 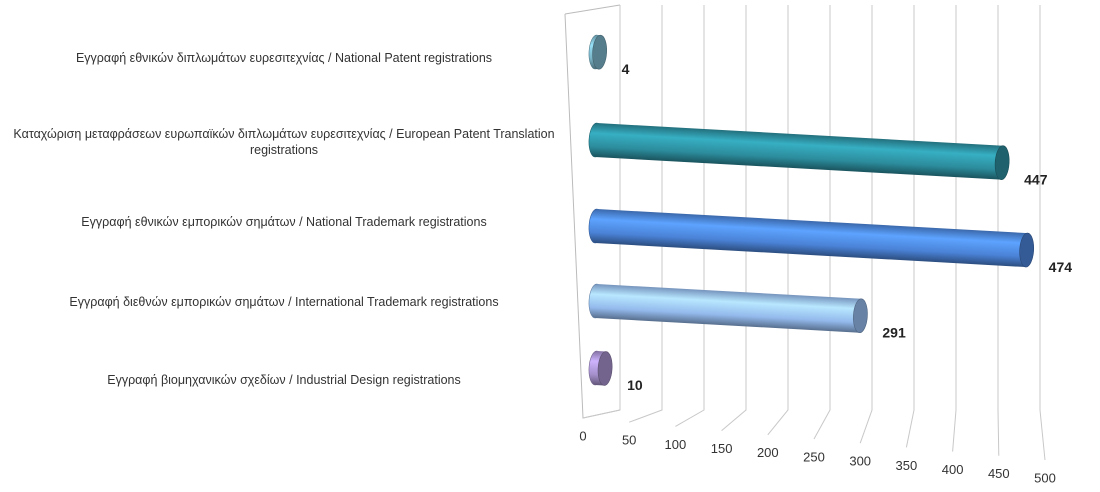 I want to click on x-tick-label: 100, so click(x=676, y=444).